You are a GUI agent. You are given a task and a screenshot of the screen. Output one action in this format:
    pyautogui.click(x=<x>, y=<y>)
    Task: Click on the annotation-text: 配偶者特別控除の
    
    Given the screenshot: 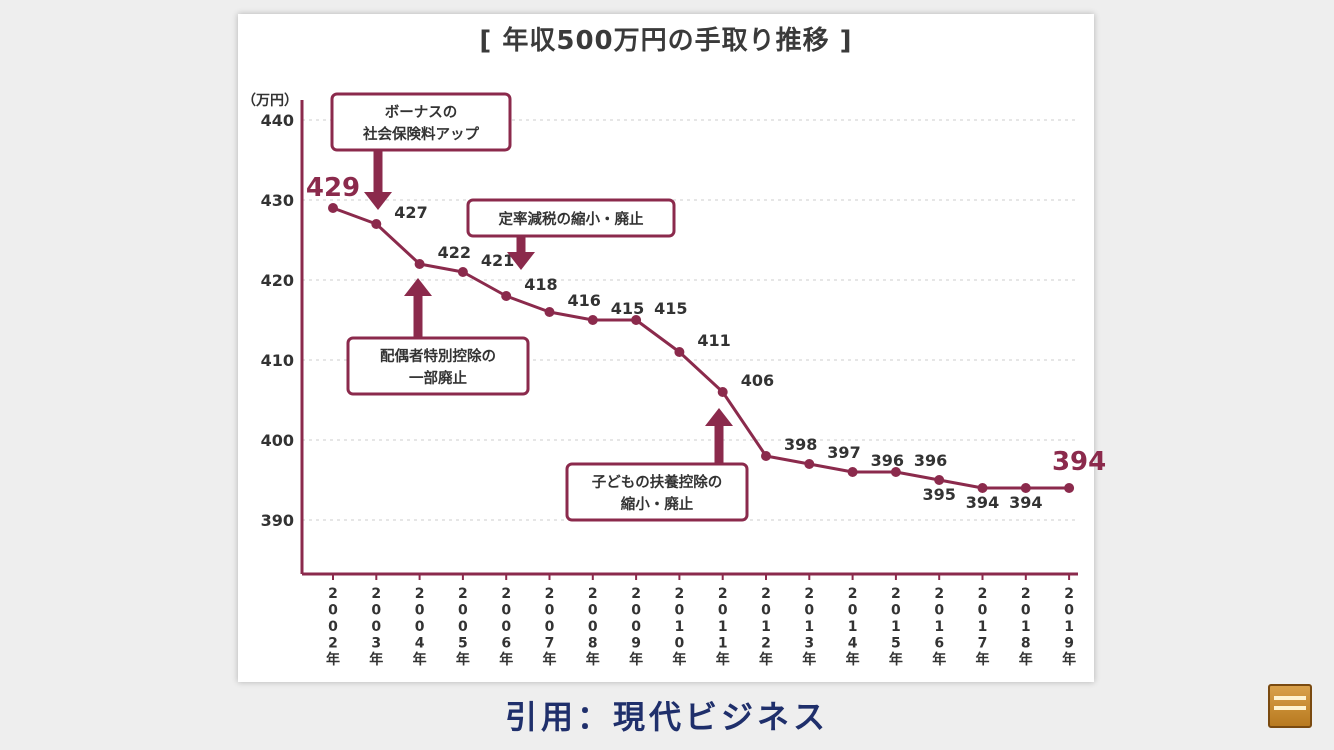 What is the action you would take?
    pyautogui.click(x=438, y=356)
    